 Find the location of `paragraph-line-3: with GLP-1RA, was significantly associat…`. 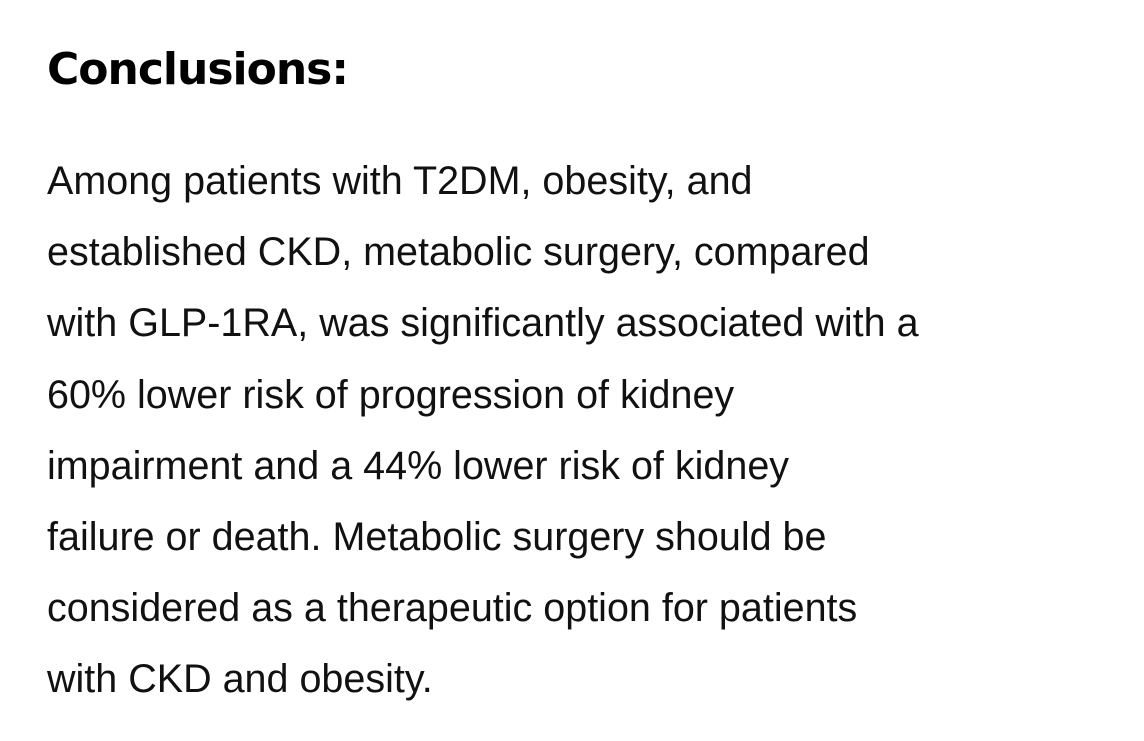

paragraph-line-3: with GLP-1RA, was significantly associat… is located at coordinates (483, 323).